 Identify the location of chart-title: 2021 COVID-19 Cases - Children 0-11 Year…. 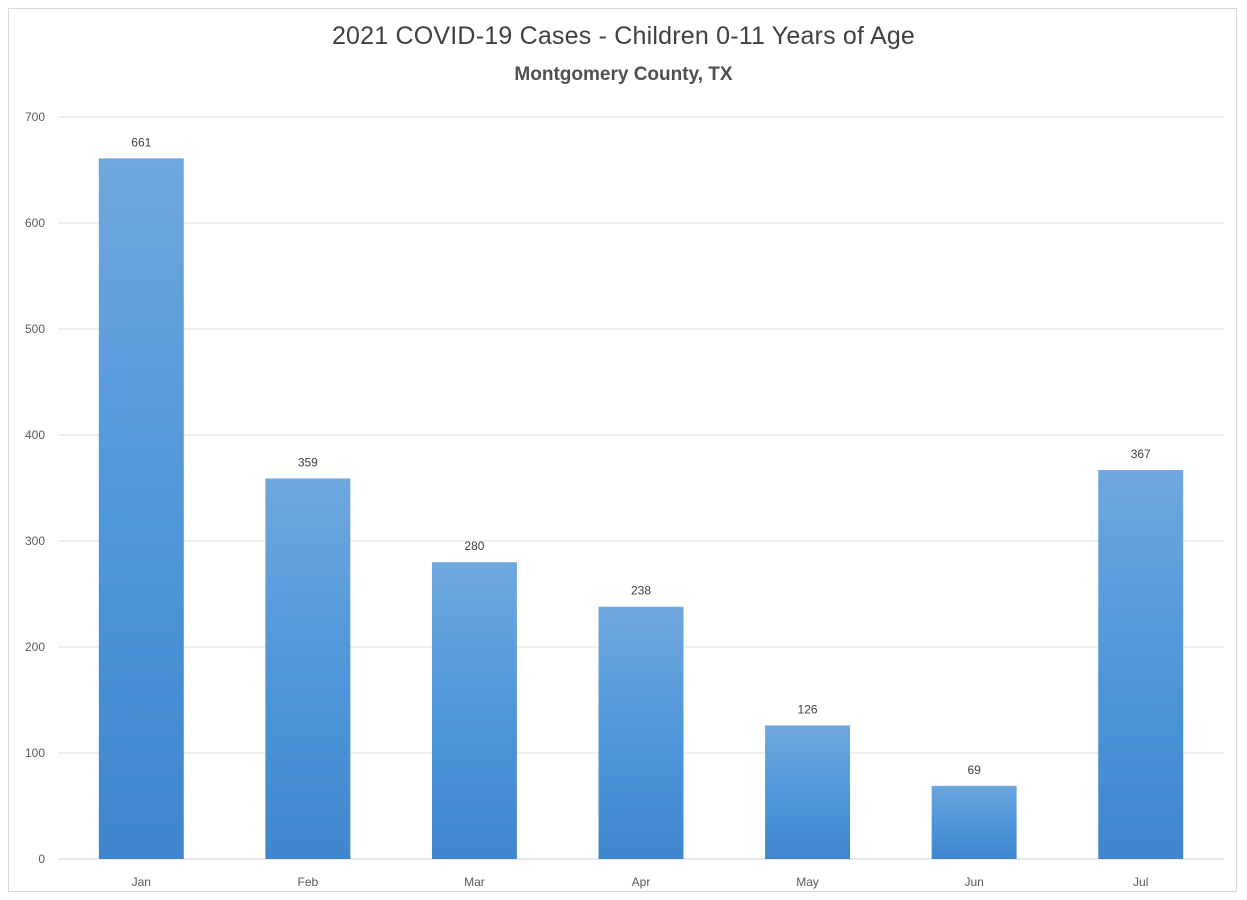
(623, 36).